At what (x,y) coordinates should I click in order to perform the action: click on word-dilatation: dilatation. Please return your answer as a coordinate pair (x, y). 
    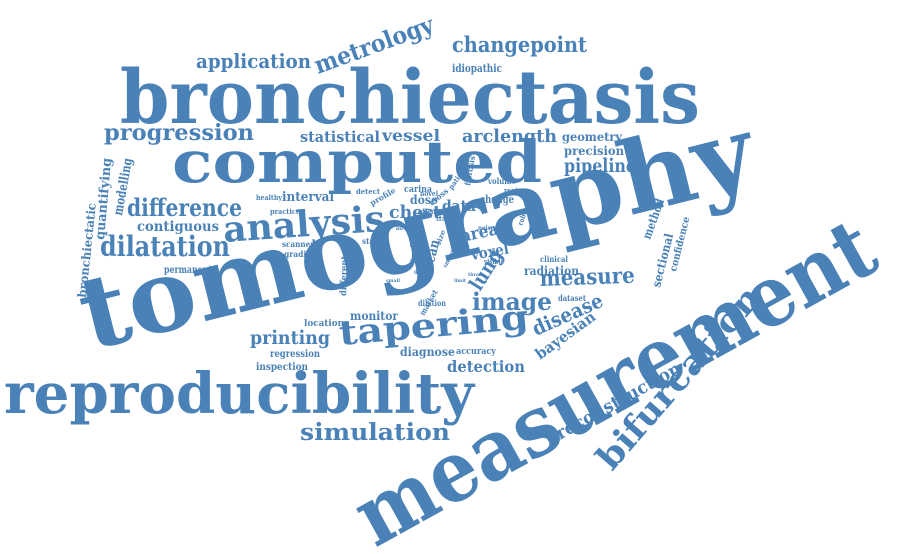
    Looking at the image, I should click on (165, 246).